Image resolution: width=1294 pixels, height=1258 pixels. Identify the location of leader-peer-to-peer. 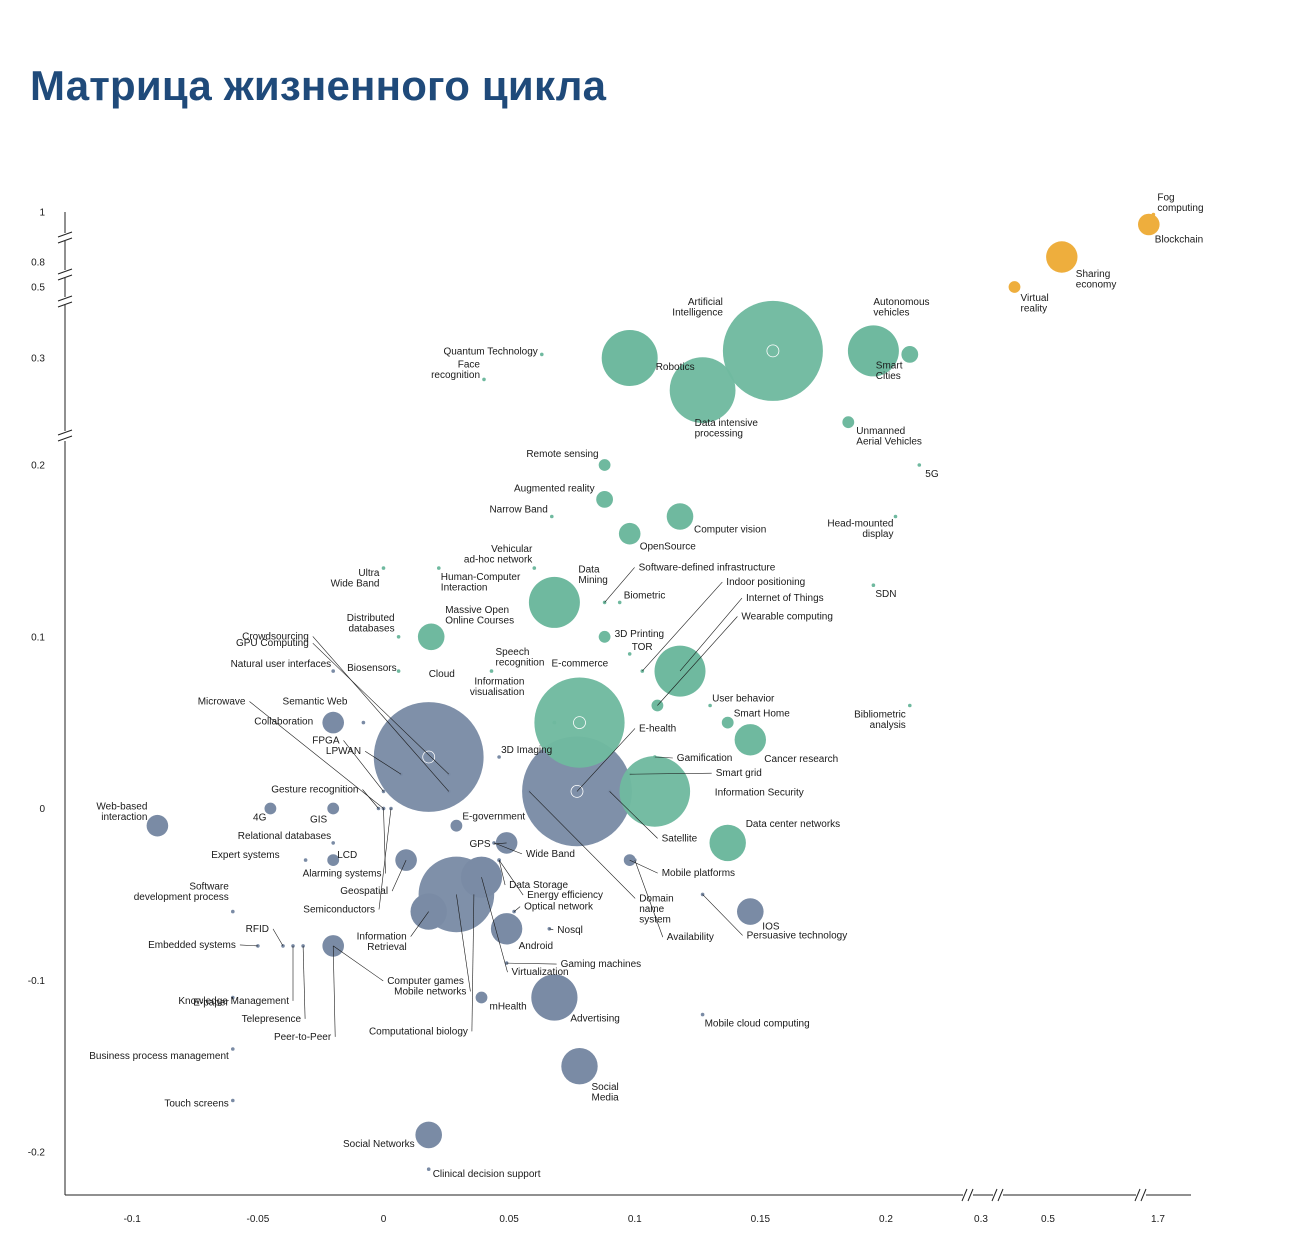
(334, 991).